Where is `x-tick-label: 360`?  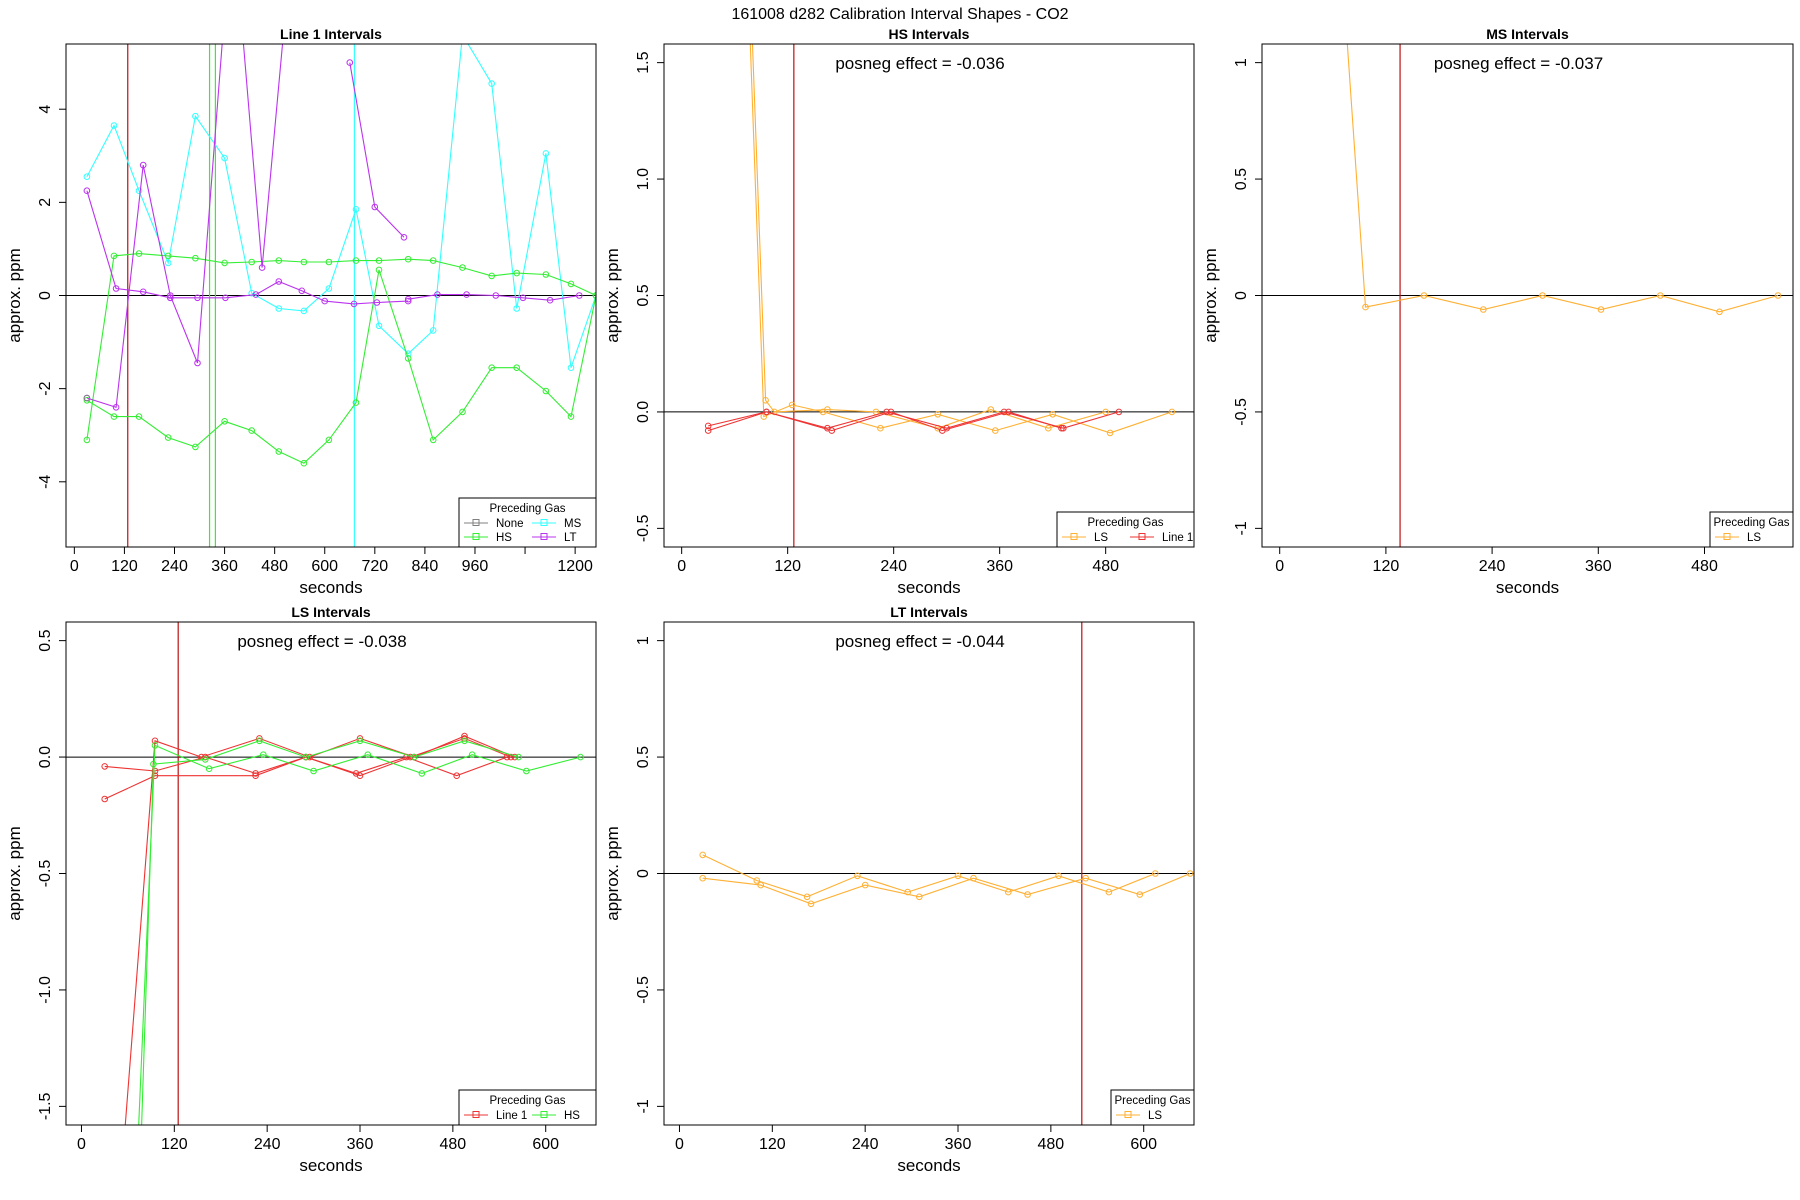
x-tick-label: 360 is located at coordinates (360, 1144).